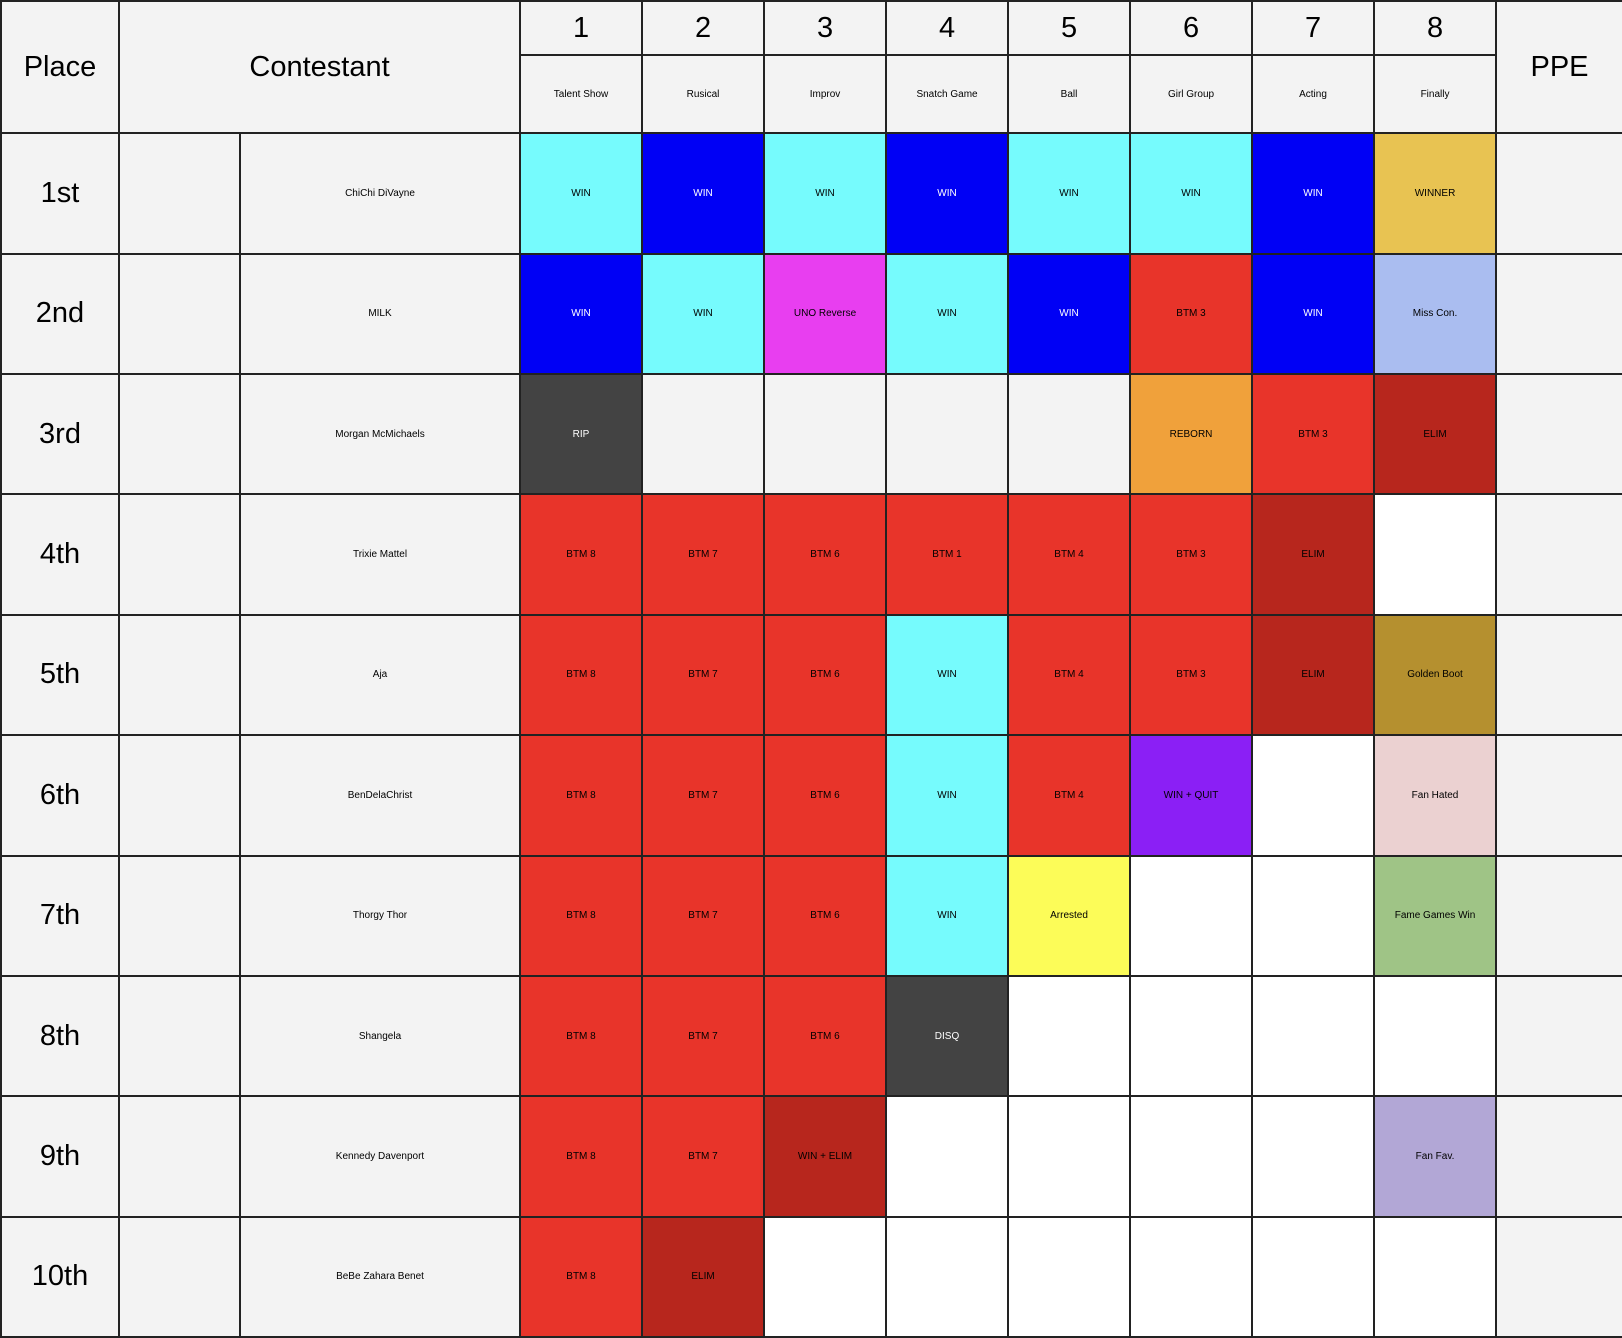  I want to click on episode-name: Acting, so click(1313, 94).